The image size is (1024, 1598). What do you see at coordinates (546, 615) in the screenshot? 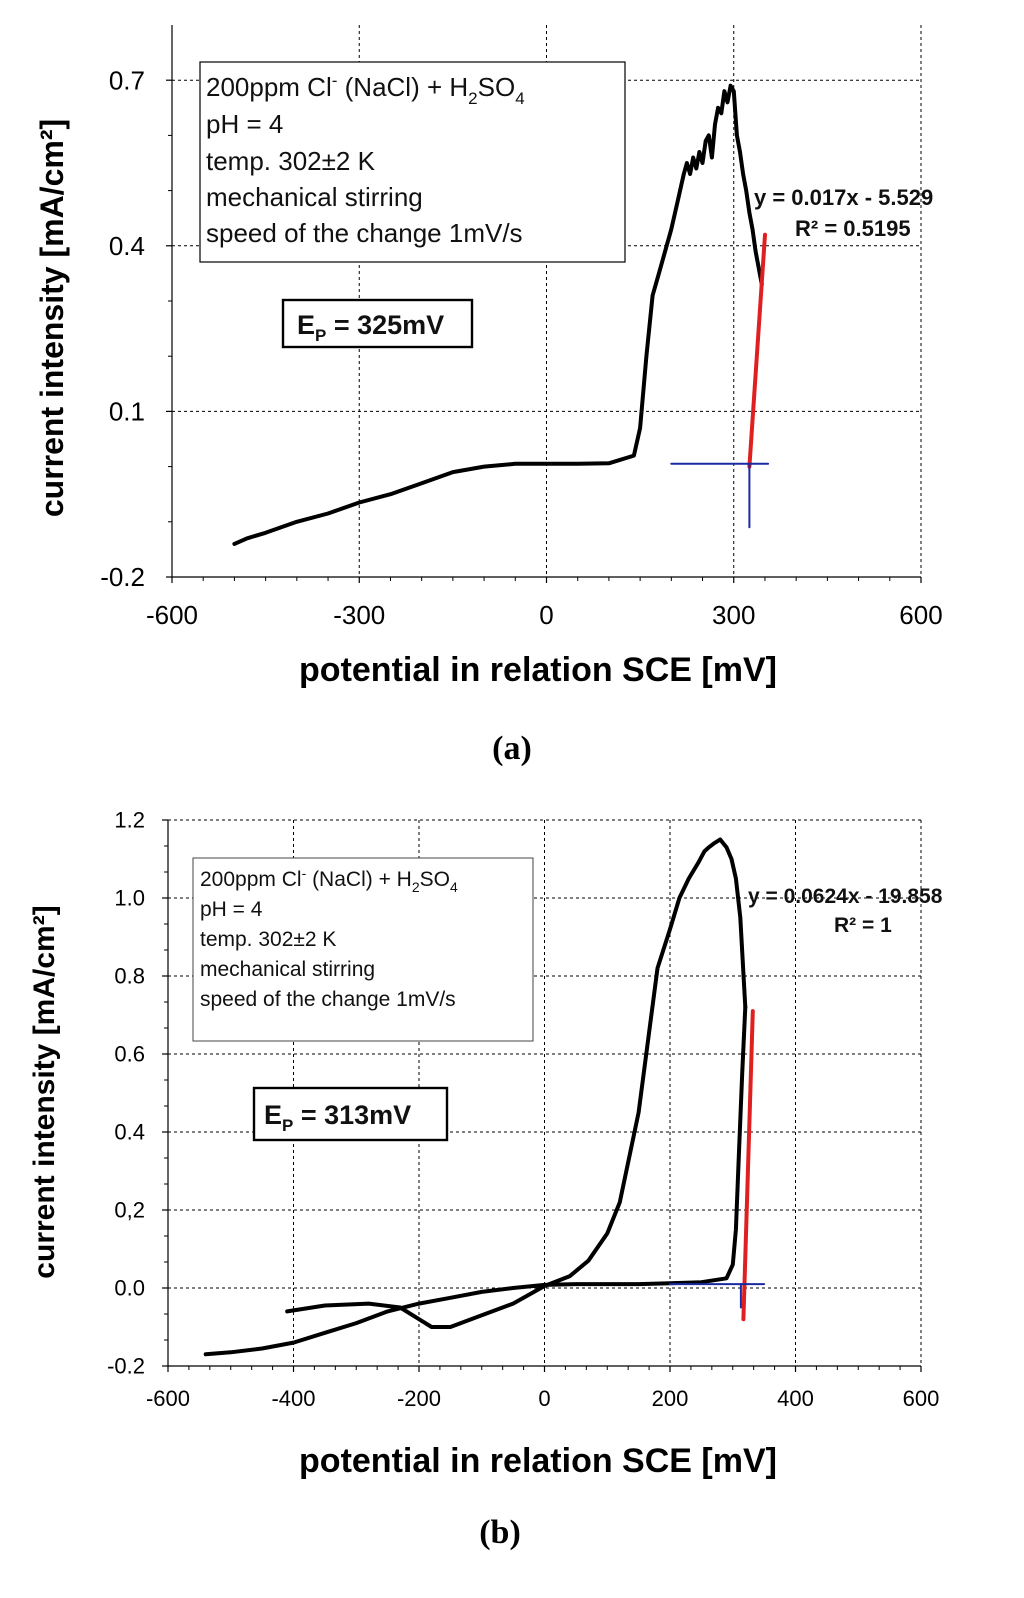
I see `chart-a-x-tick-label: 0` at bounding box center [546, 615].